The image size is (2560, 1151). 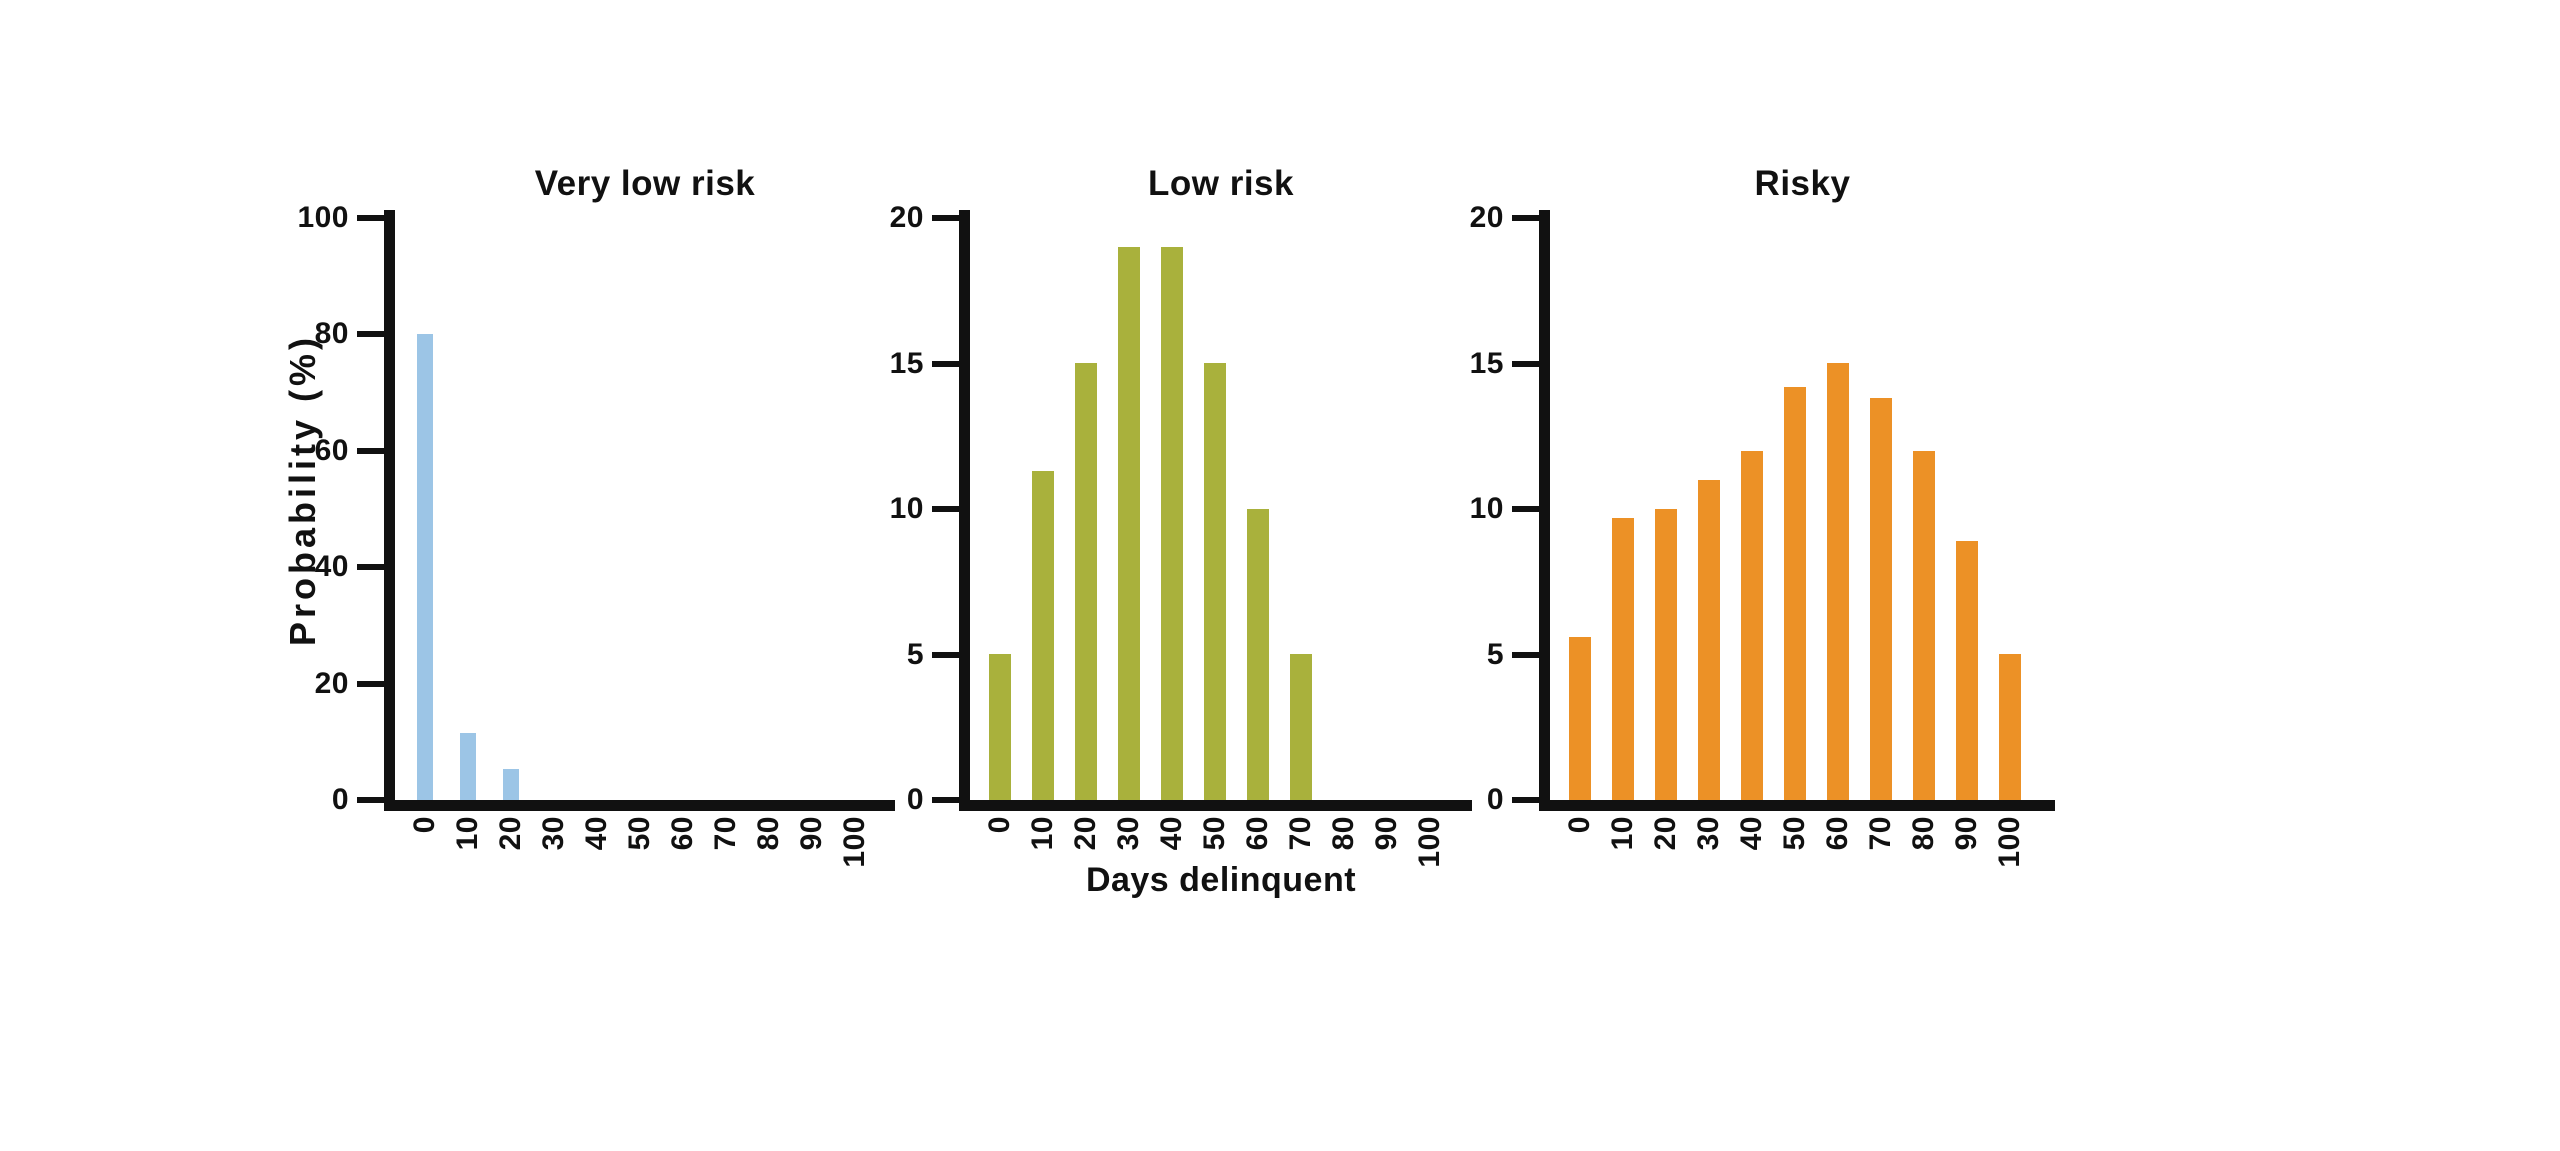 What do you see at coordinates (639, 863) in the screenshot?
I see `x-tick-label: 50` at bounding box center [639, 863].